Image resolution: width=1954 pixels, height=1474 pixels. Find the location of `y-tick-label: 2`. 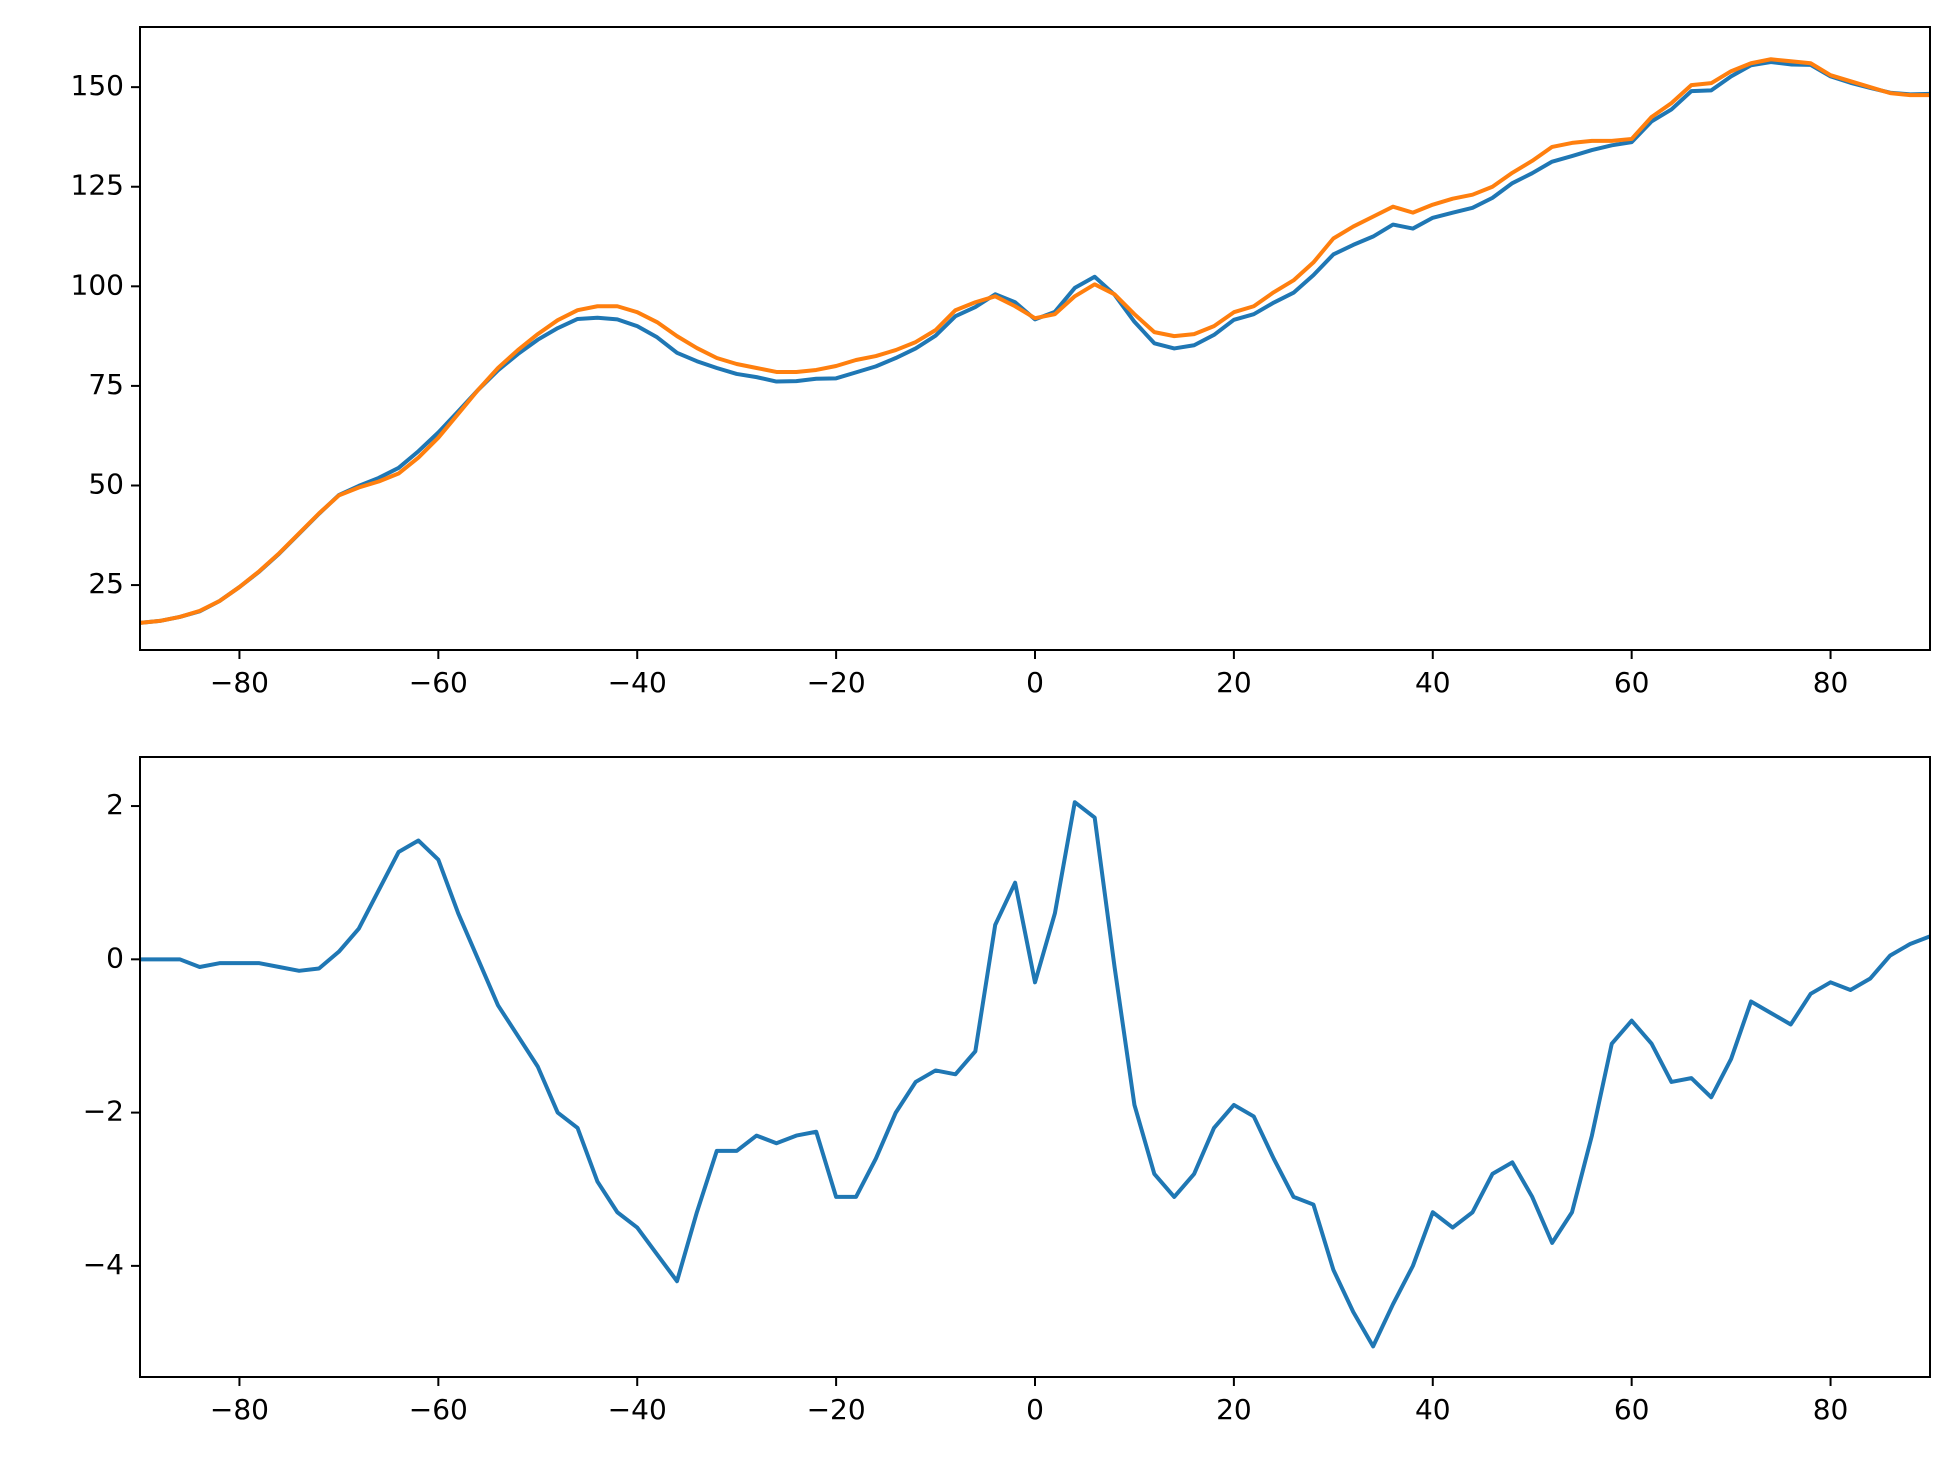

y-tick-label: 2 is located at coordinates (115, 804).